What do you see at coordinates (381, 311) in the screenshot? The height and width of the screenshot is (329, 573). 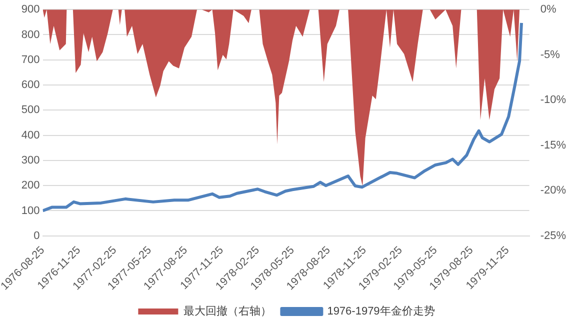 I see `legend-label: 1976-1979年金价走势` at bounding box center [381, 311].